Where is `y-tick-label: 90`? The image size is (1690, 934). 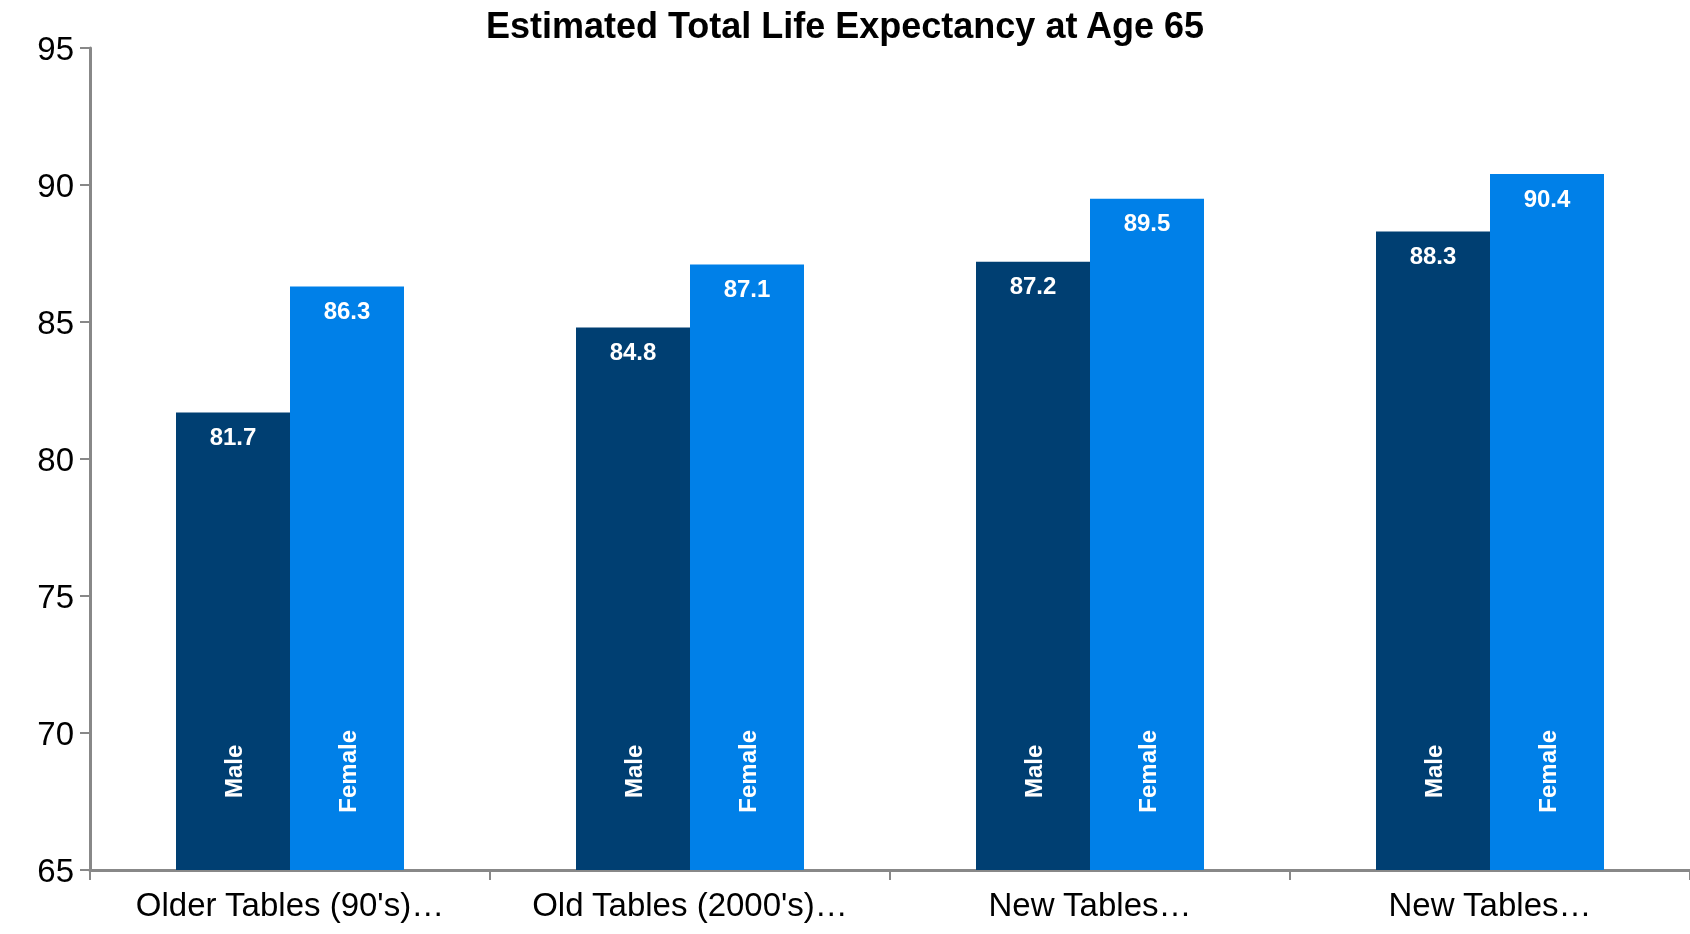
y-tick-label: 90 is located at coordinates (55, 185).